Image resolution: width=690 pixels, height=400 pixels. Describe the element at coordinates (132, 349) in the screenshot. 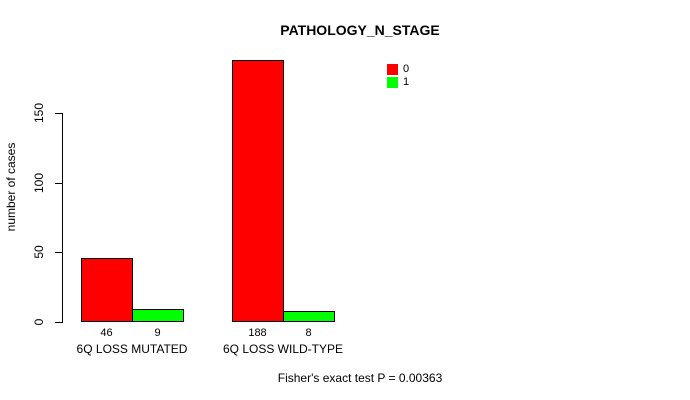

I see `x-axis-category-label: 6Q LOSS MUTATED` at that location.